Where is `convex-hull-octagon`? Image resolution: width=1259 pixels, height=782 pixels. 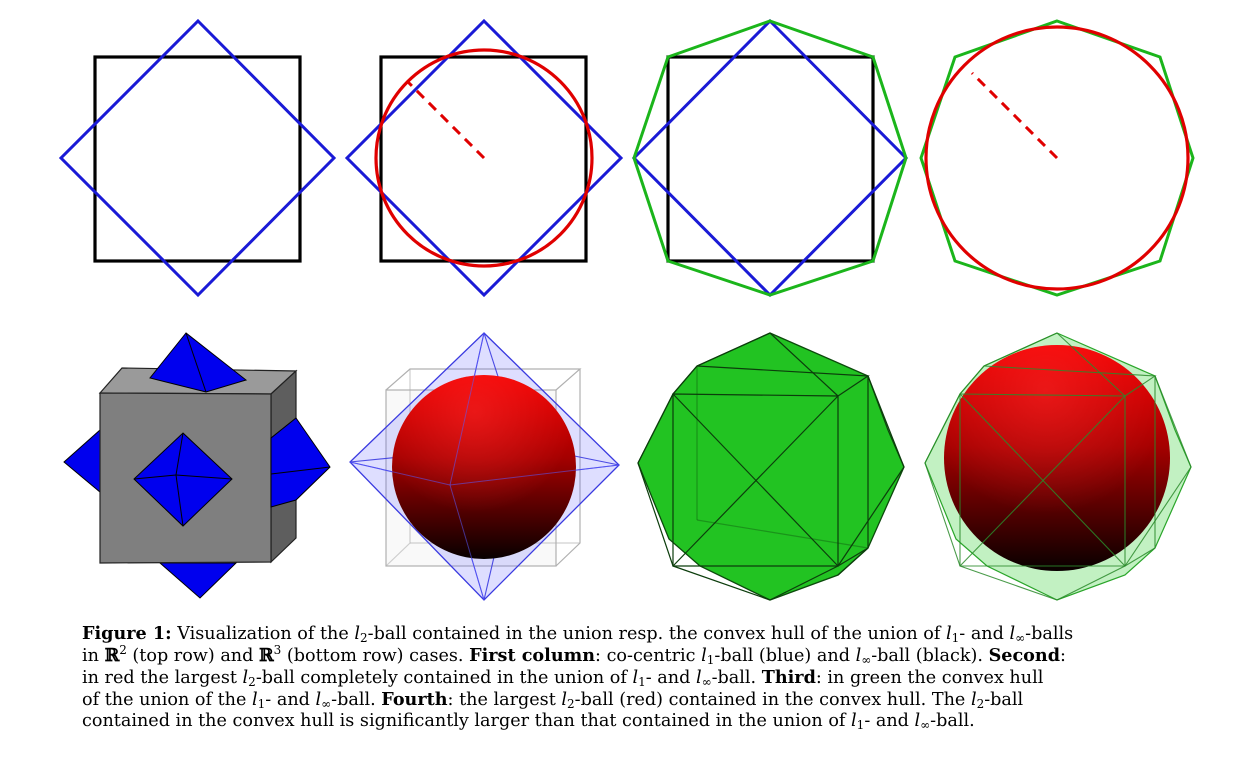
convex-hull-octagon is located at coordinates (770, 158).